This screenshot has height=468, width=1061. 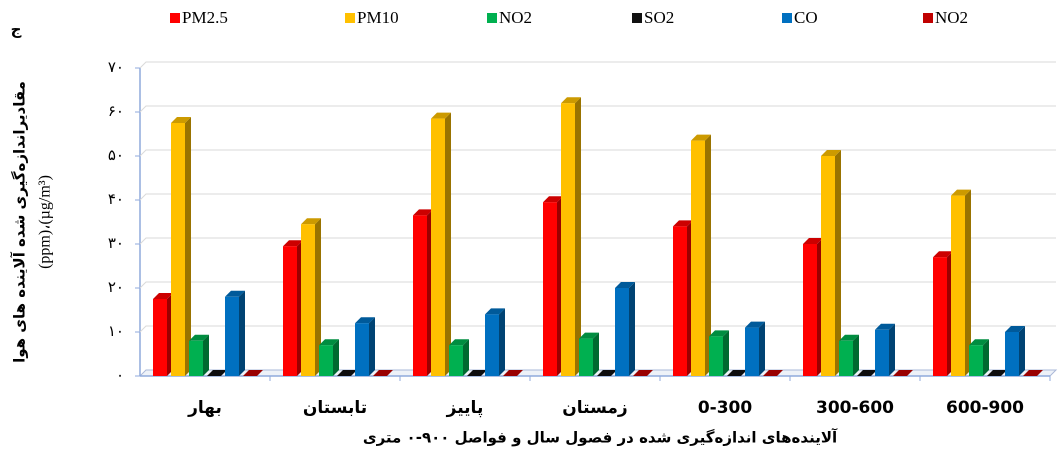 I want to click on x-tick-label: زمستان, so click(x=594, y=408).